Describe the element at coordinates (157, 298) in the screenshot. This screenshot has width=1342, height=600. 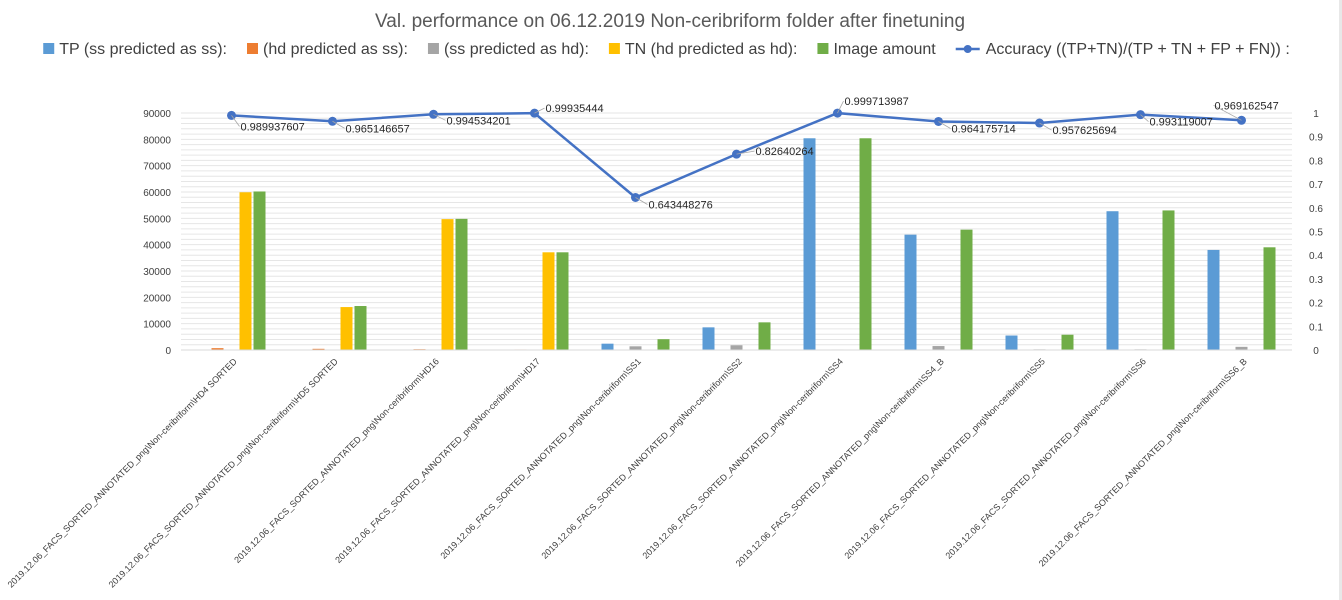
I see `y-tick-label: 20000` at that location.